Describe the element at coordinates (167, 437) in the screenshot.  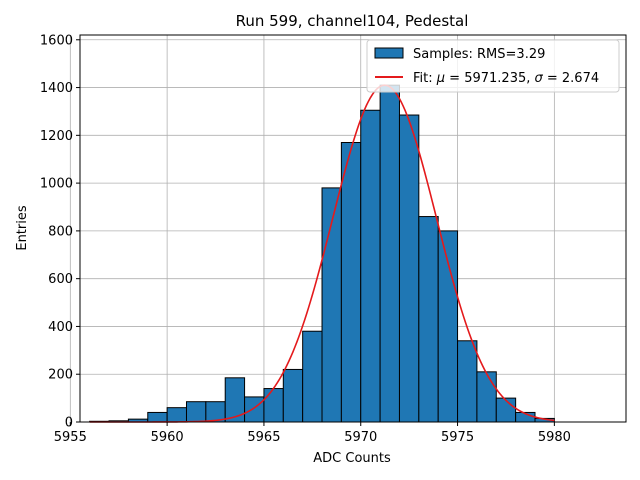
I see `x-tick-label: 5960` at that location.